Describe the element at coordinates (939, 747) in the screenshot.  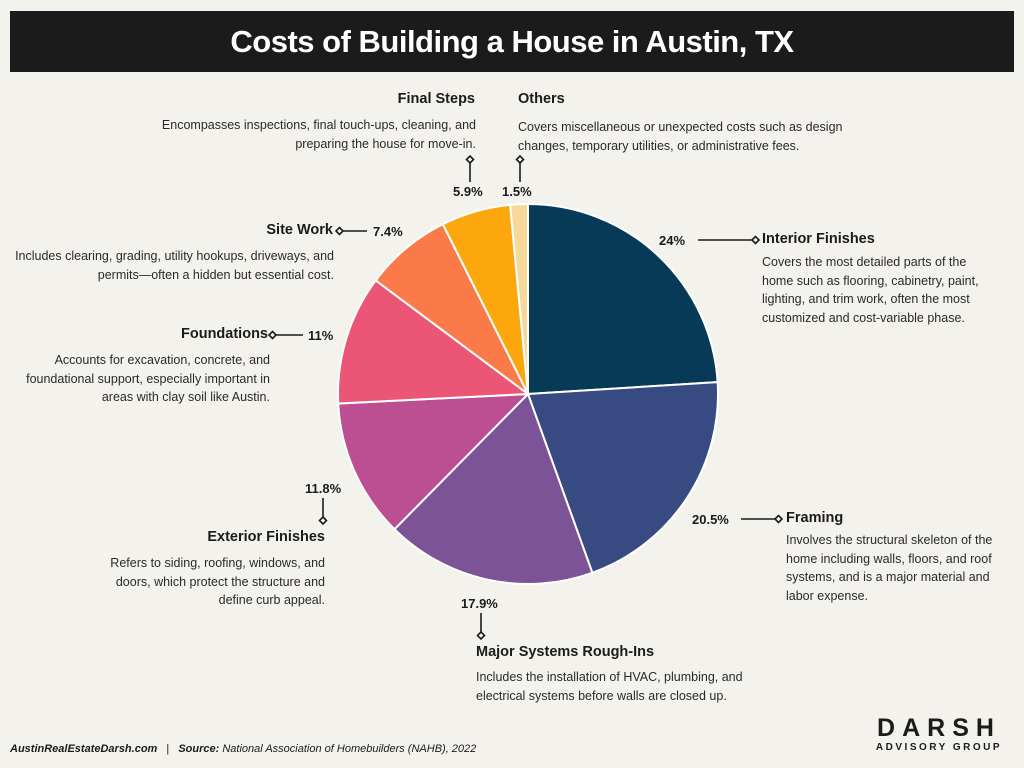
I see `brand-subtitle: ADVISORY GROUP` at that location.